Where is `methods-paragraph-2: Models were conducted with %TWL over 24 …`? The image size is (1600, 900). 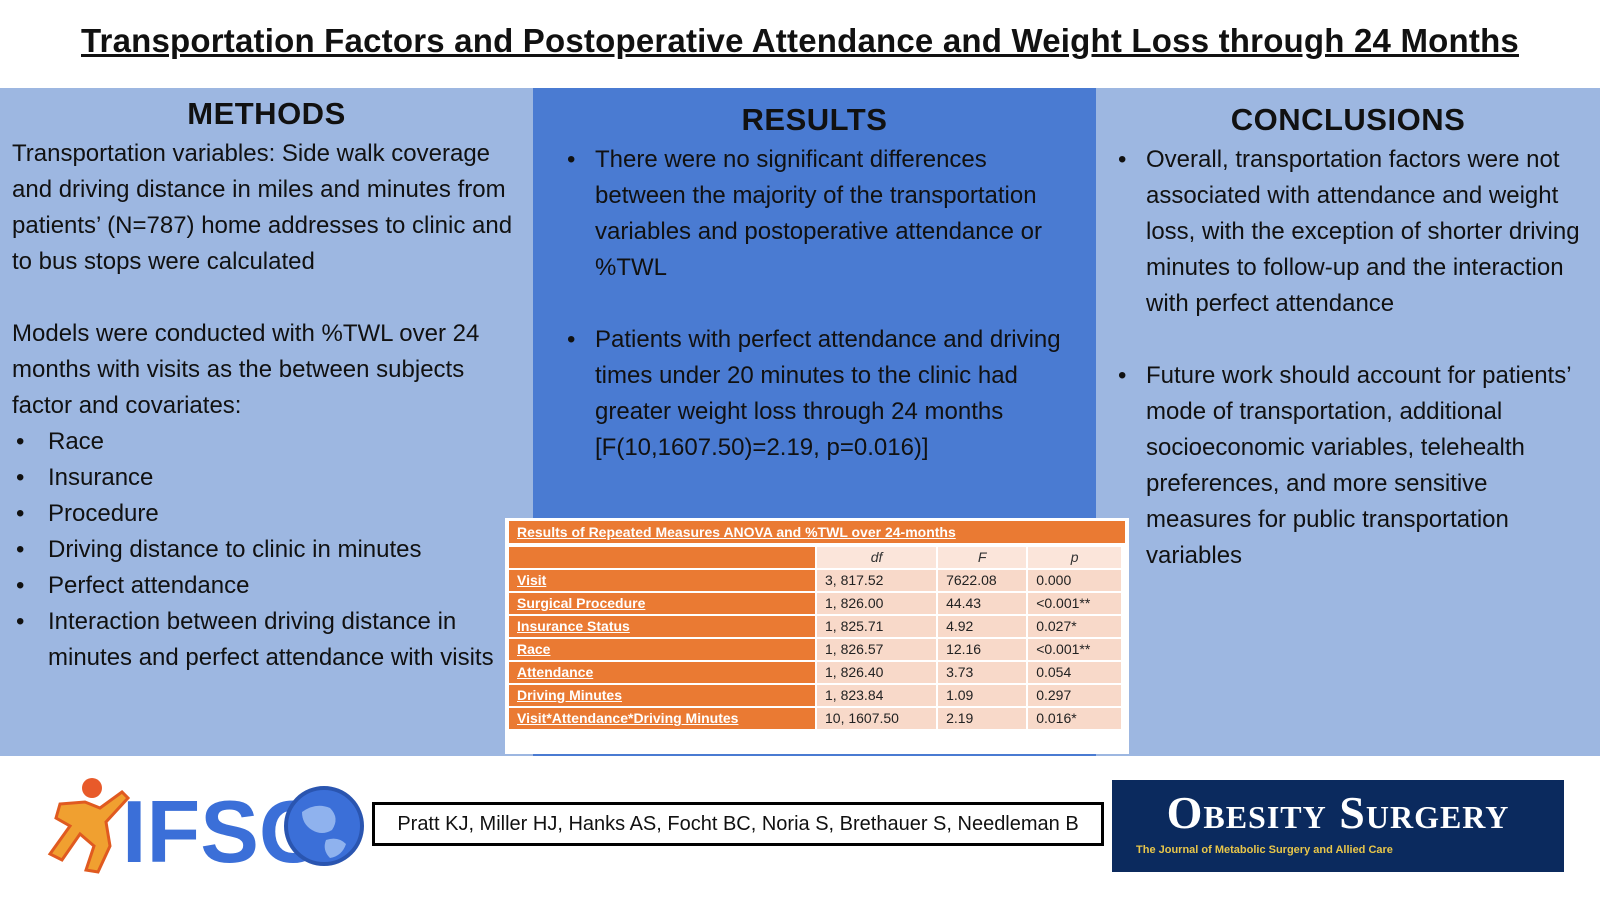
methods-paragraph-2: Models were conducted with %TWL over 24 … is located at coordinates (246, 369).